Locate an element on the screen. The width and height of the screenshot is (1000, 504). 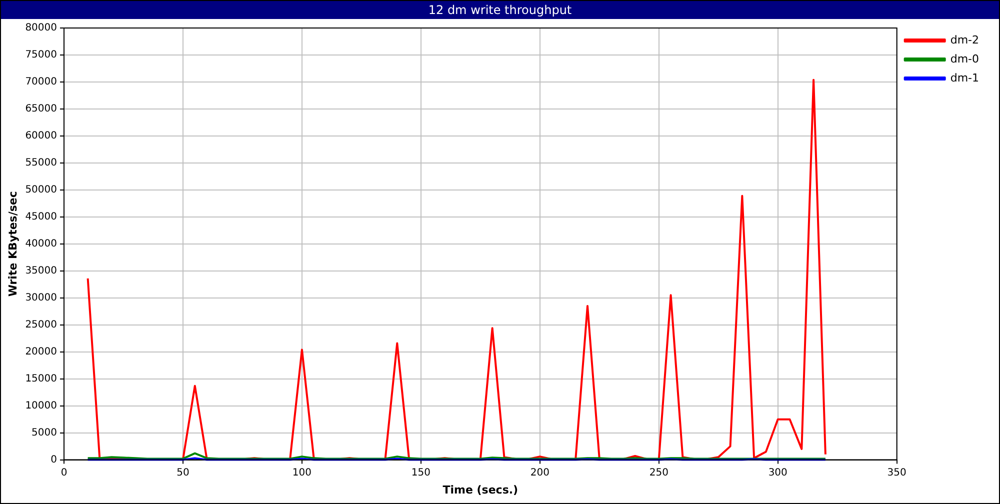
y-tick-label: 40000 is located at coordinates (41, 244).